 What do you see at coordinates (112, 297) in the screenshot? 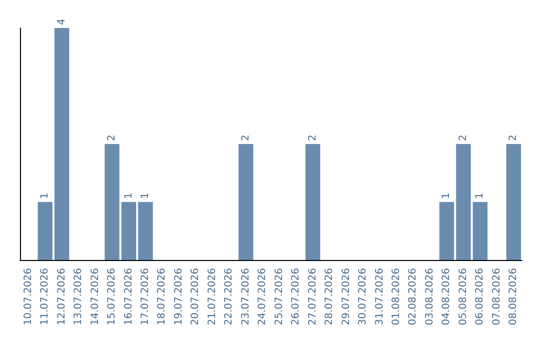
I see `x-tick-label: 15.07.2026` at bounding box center [112, 297].